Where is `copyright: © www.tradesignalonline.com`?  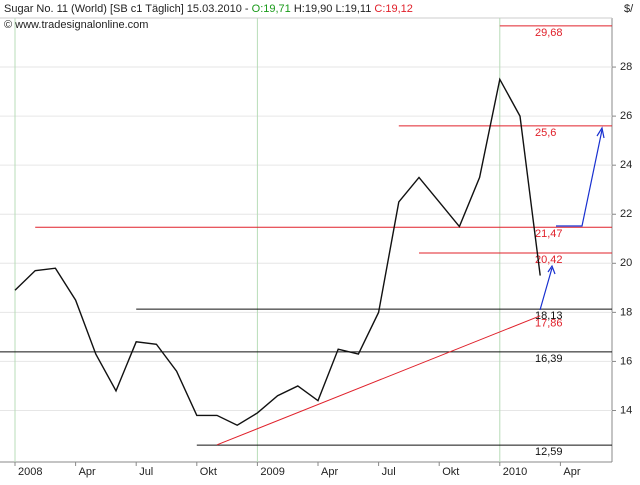
copyright: © www.tradesignalonline.com is located at coordinates (76, 25).